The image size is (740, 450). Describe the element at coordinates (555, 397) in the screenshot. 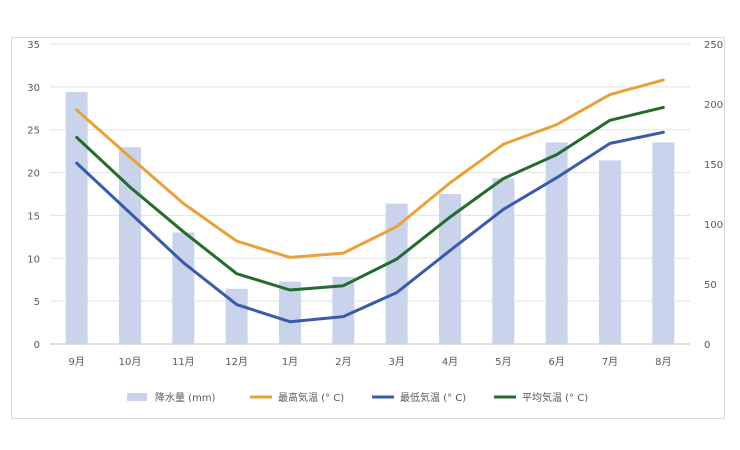

I see `legend-mean-temp-label: 平均気温 (° C)` at that location.